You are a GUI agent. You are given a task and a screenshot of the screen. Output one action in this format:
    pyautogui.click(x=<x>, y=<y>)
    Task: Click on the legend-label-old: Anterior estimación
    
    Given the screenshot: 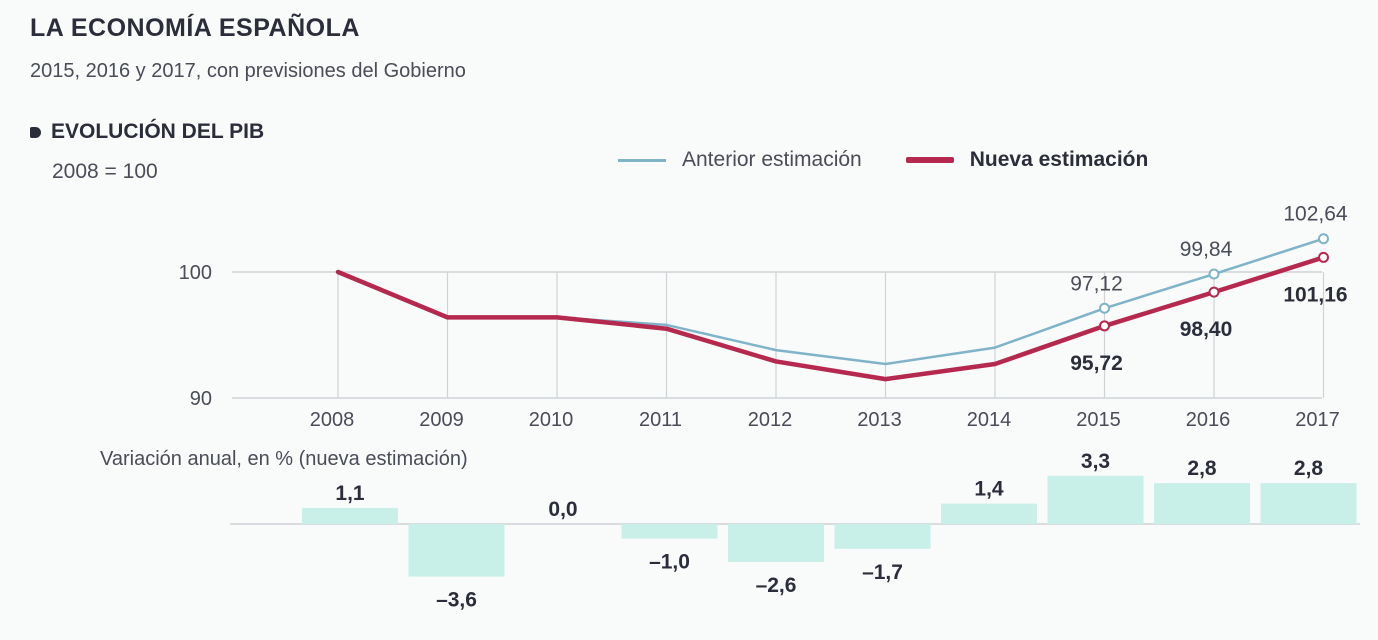 What is the action you would take?
    pyautogui.click(x=772, y=159)
    